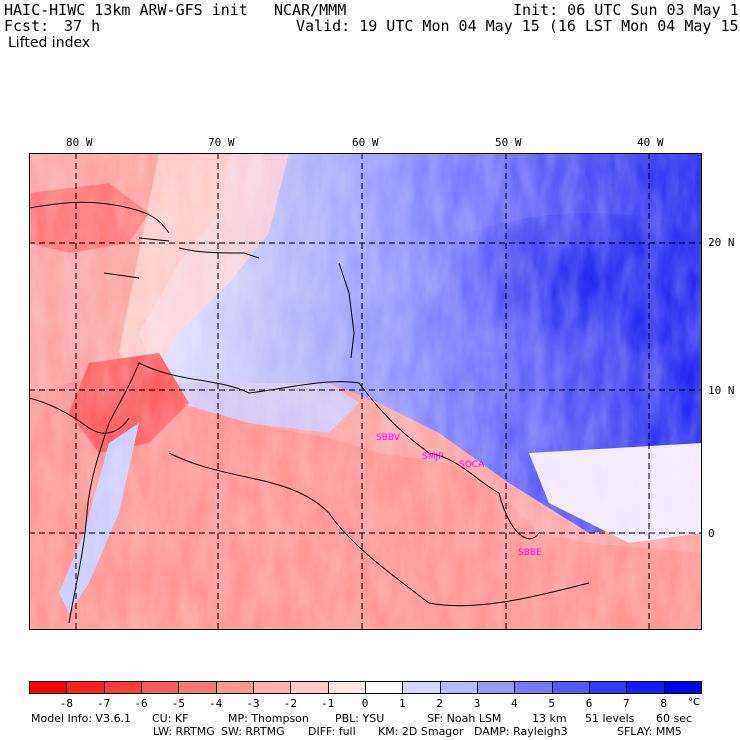 This screenshot has width=740, height=740. Describe the element at coordinates (126, 10) in the screenshot. I see `model-title: HAIC-HIWC 13km ARW-GFS init` at that location.